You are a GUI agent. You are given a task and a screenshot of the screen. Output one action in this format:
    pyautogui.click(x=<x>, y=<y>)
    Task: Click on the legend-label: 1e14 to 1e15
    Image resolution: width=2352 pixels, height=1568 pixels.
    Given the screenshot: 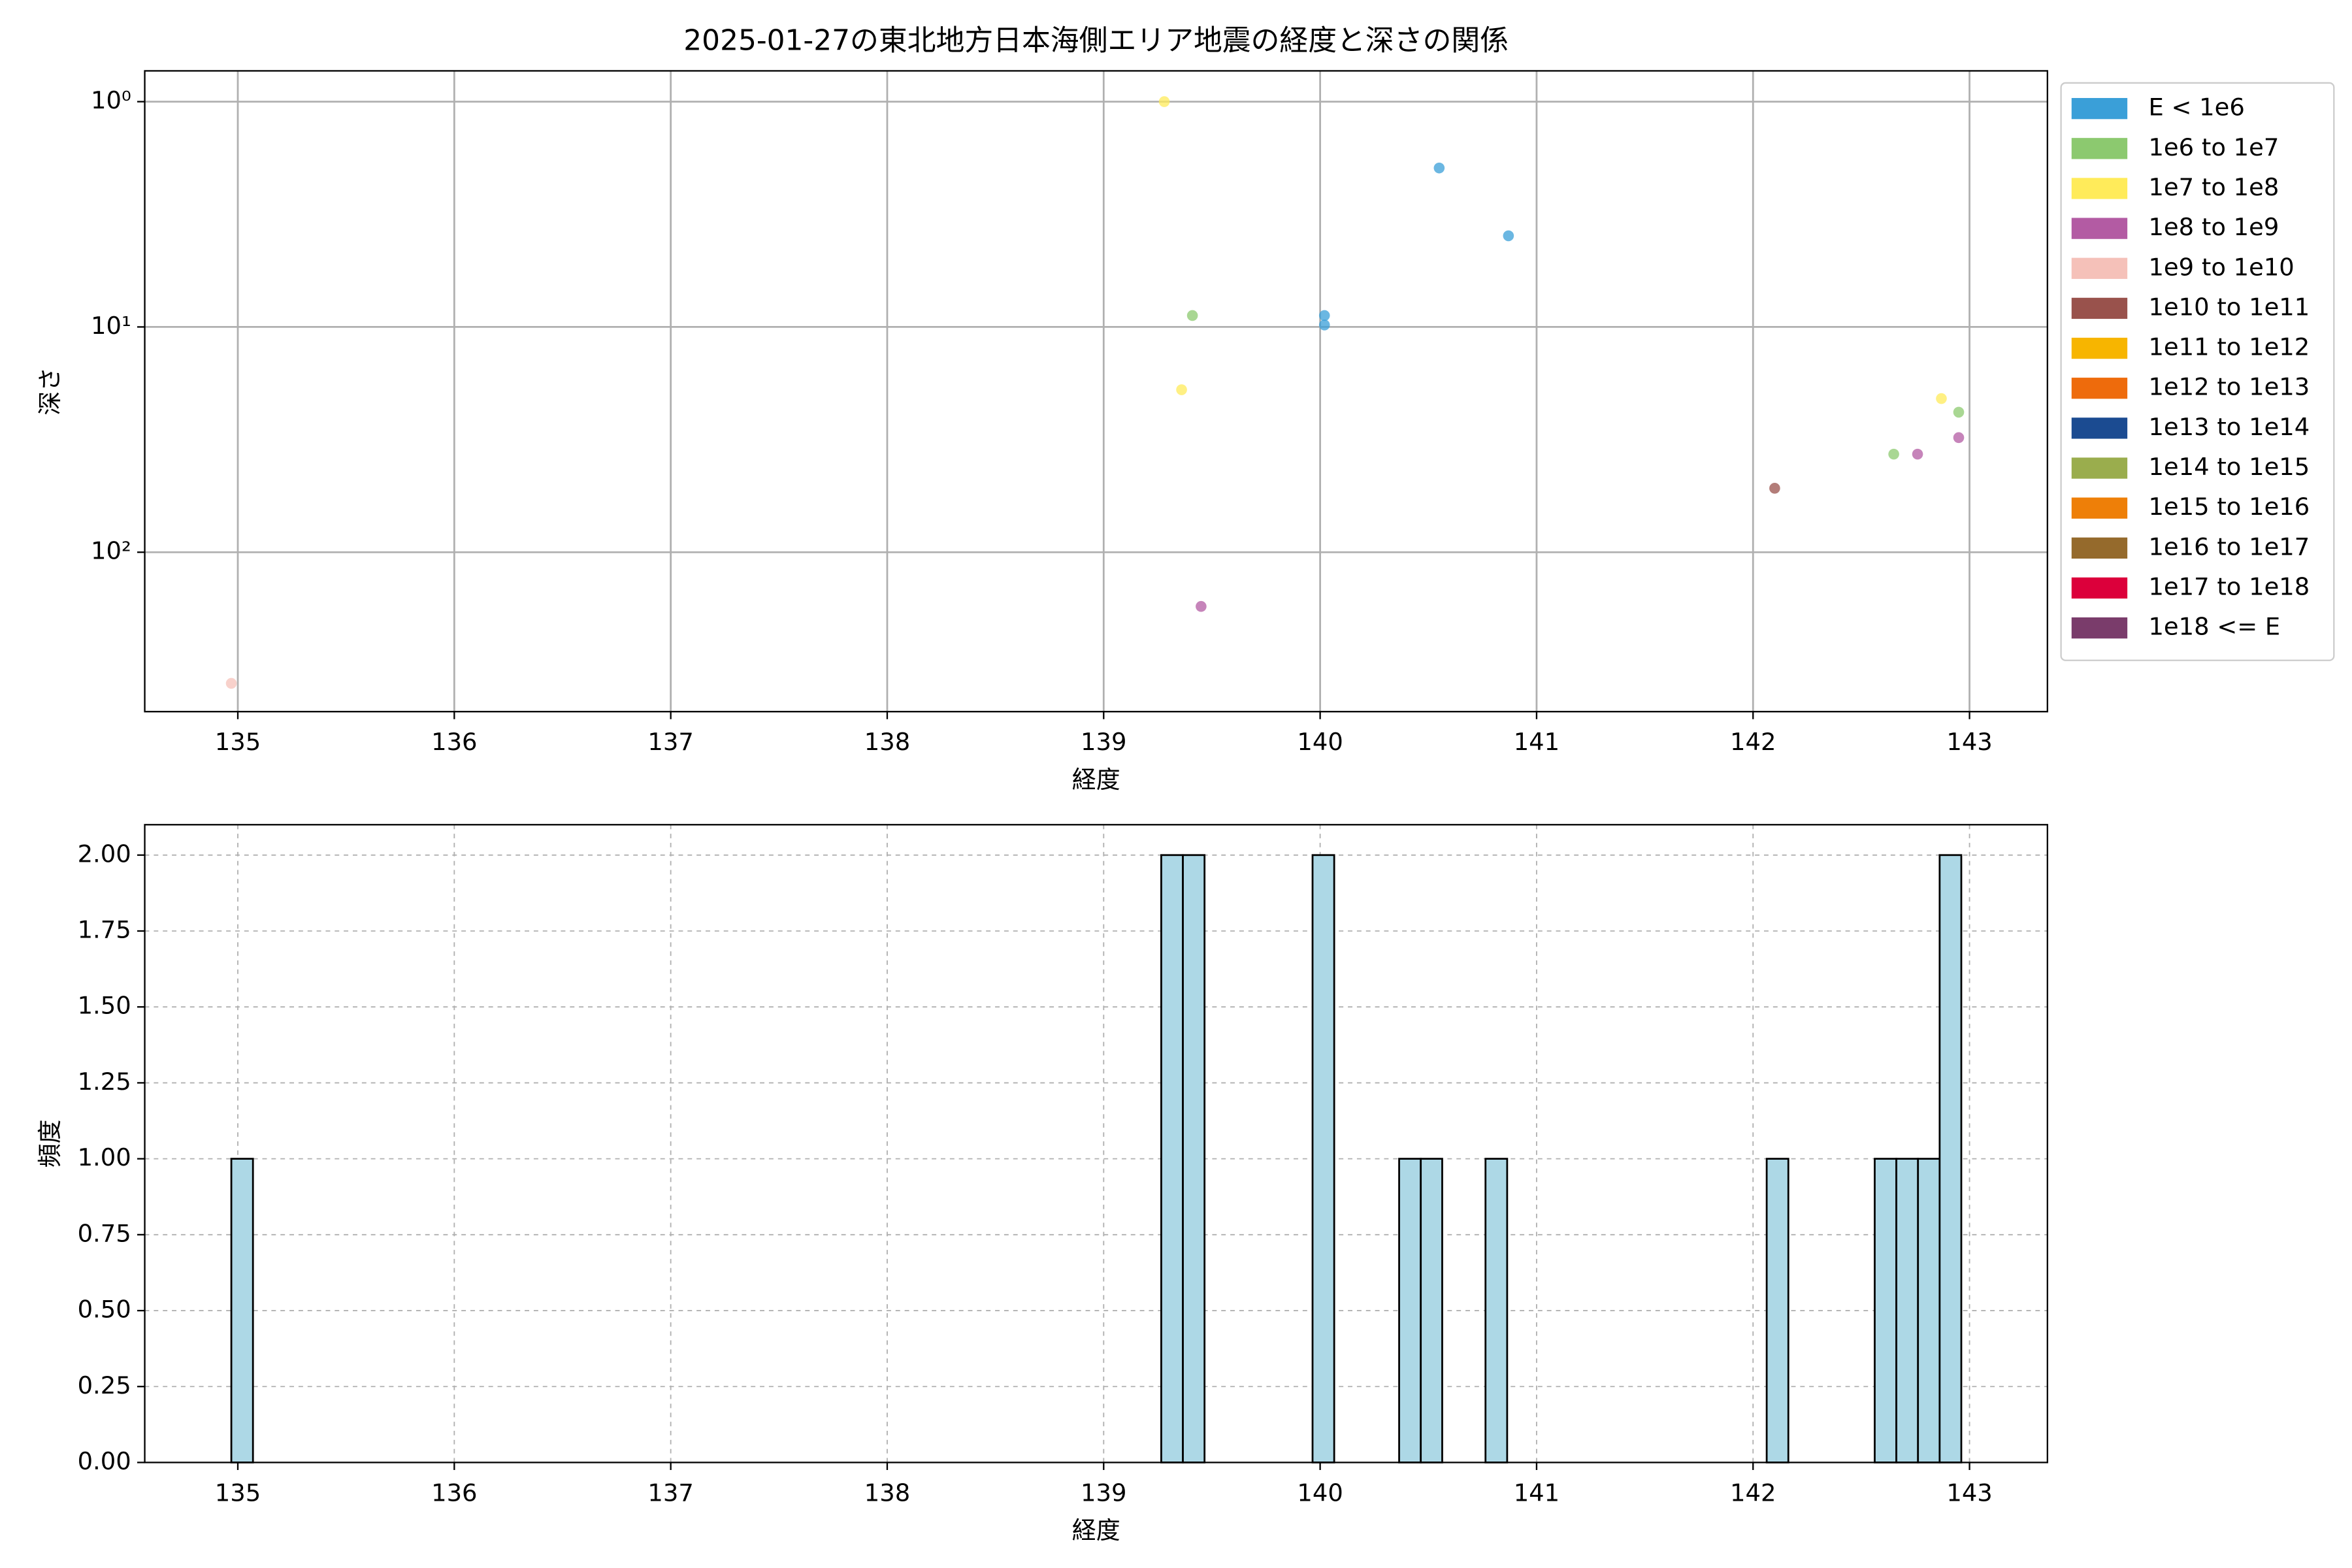 What is the action you would take?
    pyautogui.click(x=2229, y=467)
    